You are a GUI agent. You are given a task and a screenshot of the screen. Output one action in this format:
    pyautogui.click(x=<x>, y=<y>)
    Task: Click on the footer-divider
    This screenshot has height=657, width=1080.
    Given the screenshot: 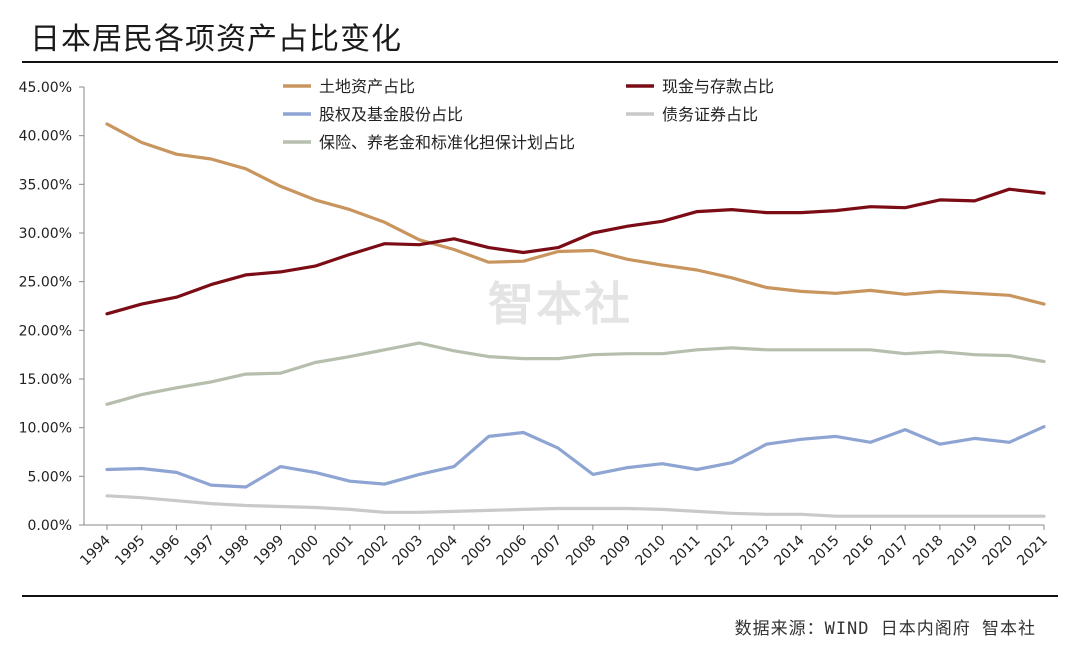 What is the action you would take?
    pyautogui.click(x=540, y=596)
    